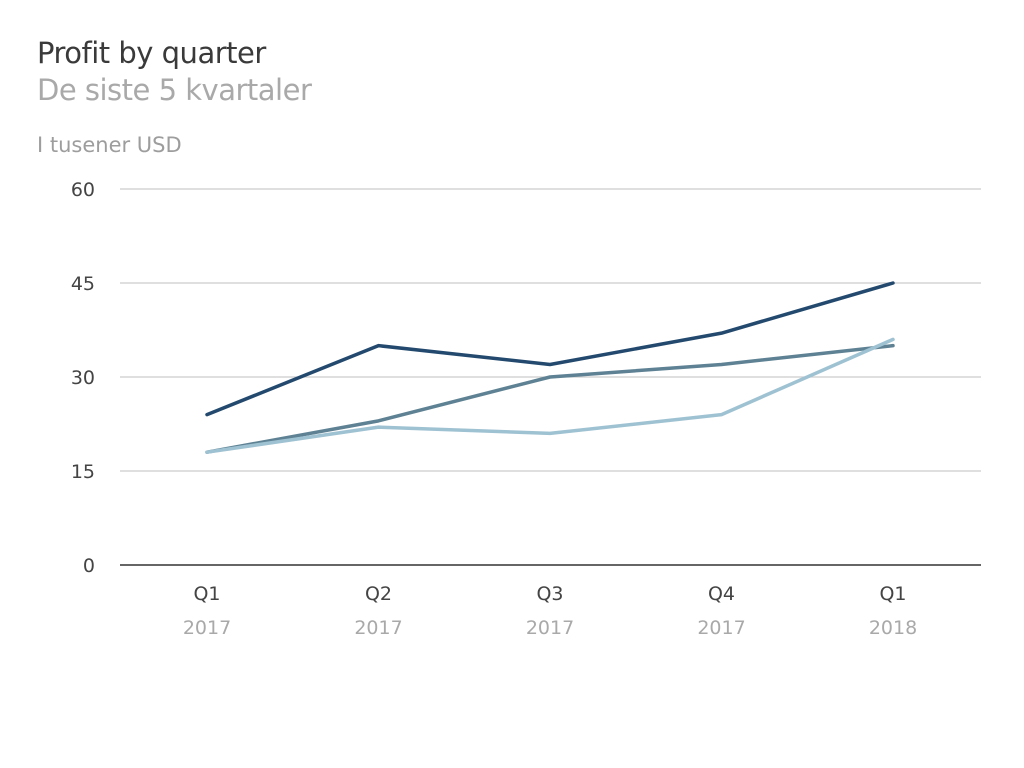 The height and width of the screenshot is (768, 1024). Describe the element at coordinates (549, 594) in the screenshot. I see `x-tick-quarter: Q3` at that location.